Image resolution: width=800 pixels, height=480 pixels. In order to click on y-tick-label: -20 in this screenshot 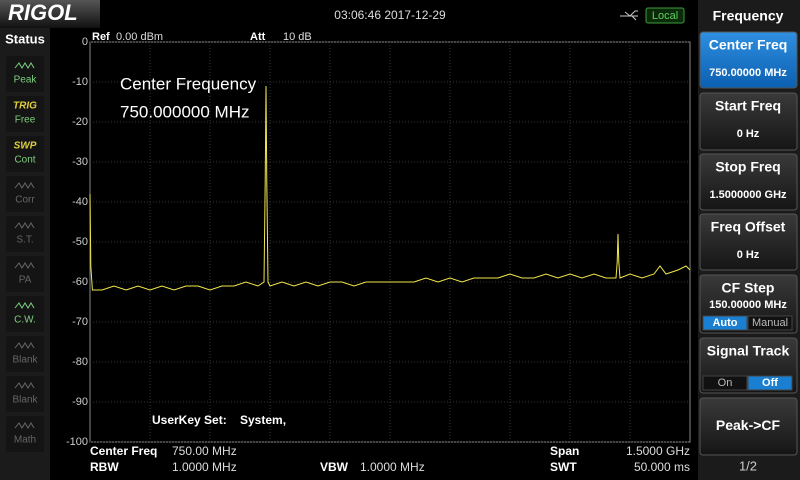, I will do `click(80, 122)`.